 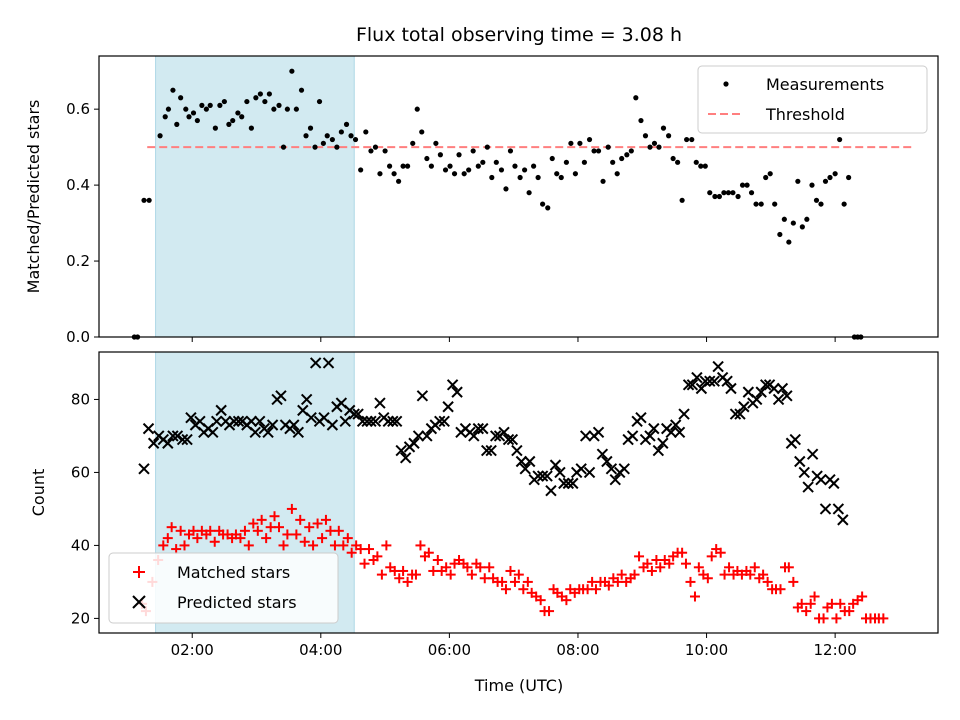 What do you see at coordinates (78, 261) in the screenshot?
I see `y-tick-label: 0.2` at bounding box center [78, 261].